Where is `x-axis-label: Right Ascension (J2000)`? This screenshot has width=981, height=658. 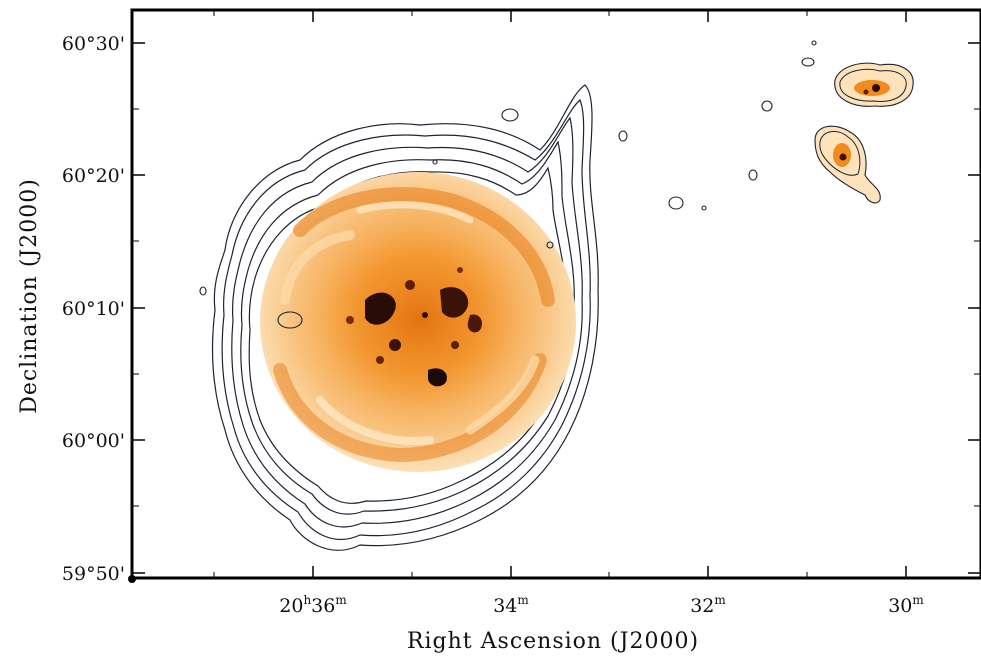 x-axis-label: Right Ascension (J2000) is located at coordinates (553, 641).